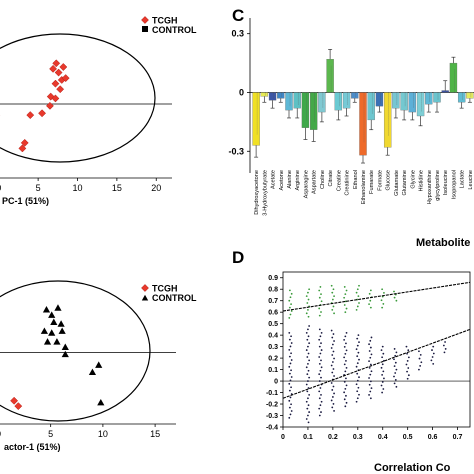  What do you see at coordinates (308, 437) in the screenshot?
I see `x-tick-label: 0.1` at bounding box center [308, 437].